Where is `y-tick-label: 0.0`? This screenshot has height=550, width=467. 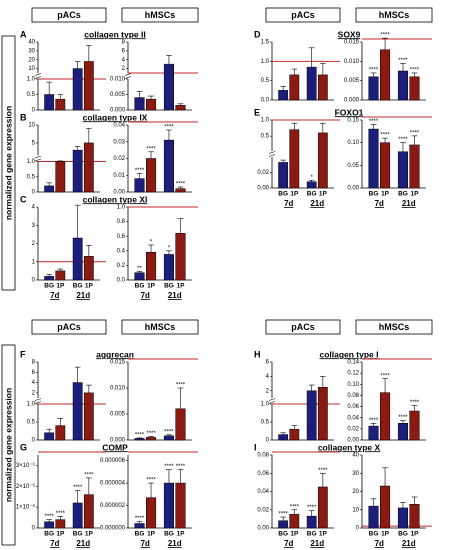 y-tick-label: 0.0 is located at coordinates (265, 101).